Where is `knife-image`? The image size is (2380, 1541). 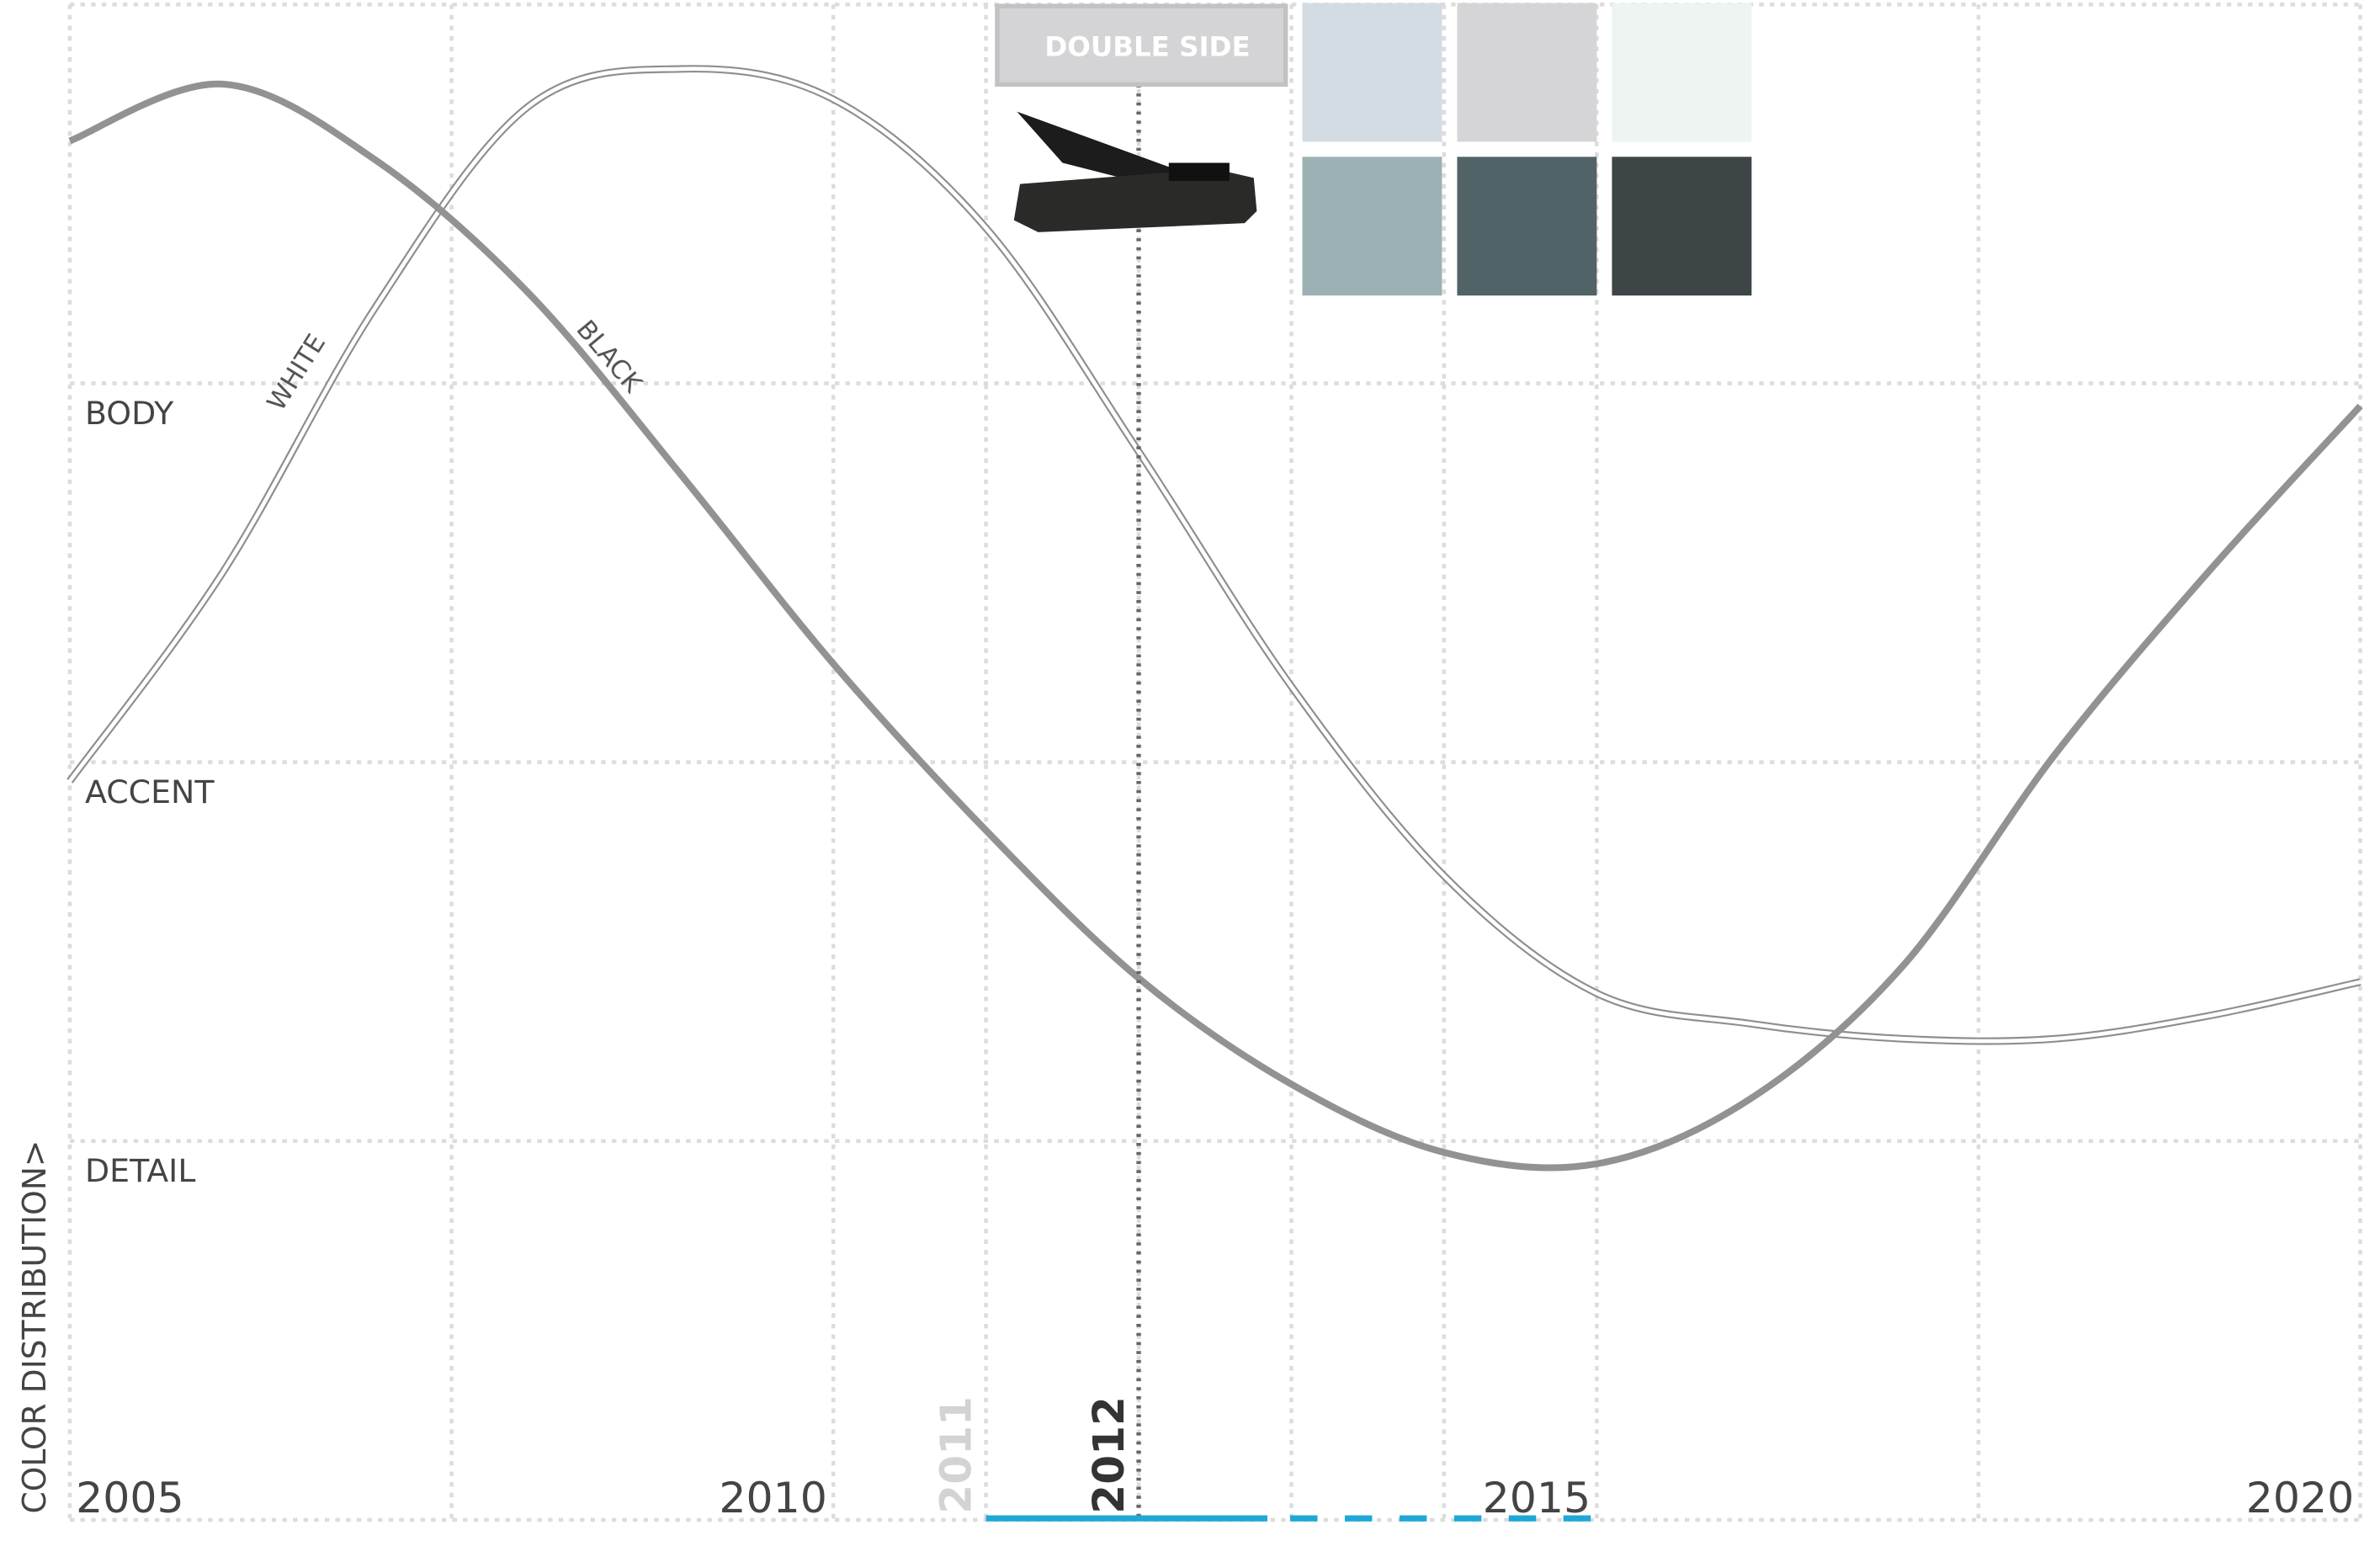
knife-image is located at coordinates (1135, 171).